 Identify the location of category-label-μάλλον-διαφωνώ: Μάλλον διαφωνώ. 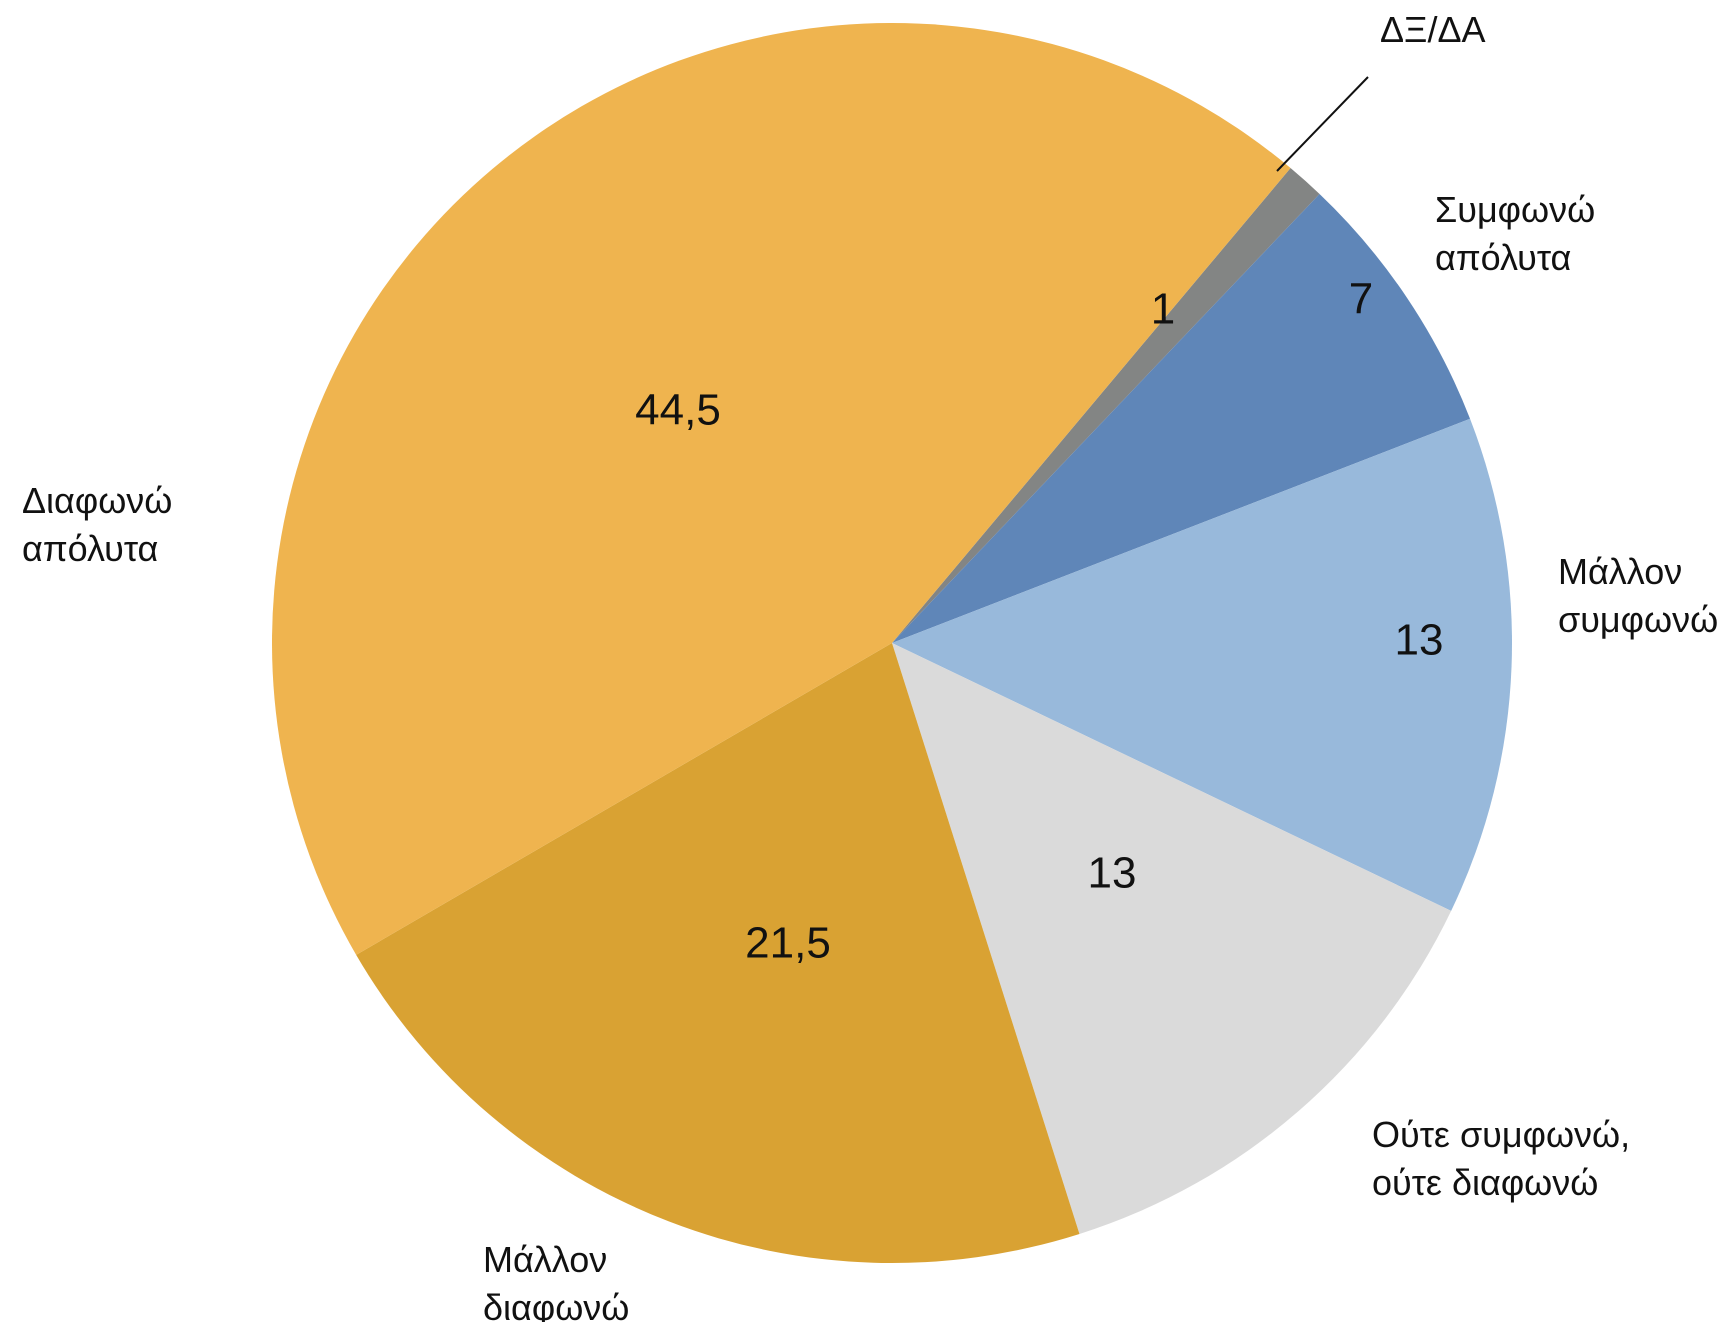
(556, 1280).